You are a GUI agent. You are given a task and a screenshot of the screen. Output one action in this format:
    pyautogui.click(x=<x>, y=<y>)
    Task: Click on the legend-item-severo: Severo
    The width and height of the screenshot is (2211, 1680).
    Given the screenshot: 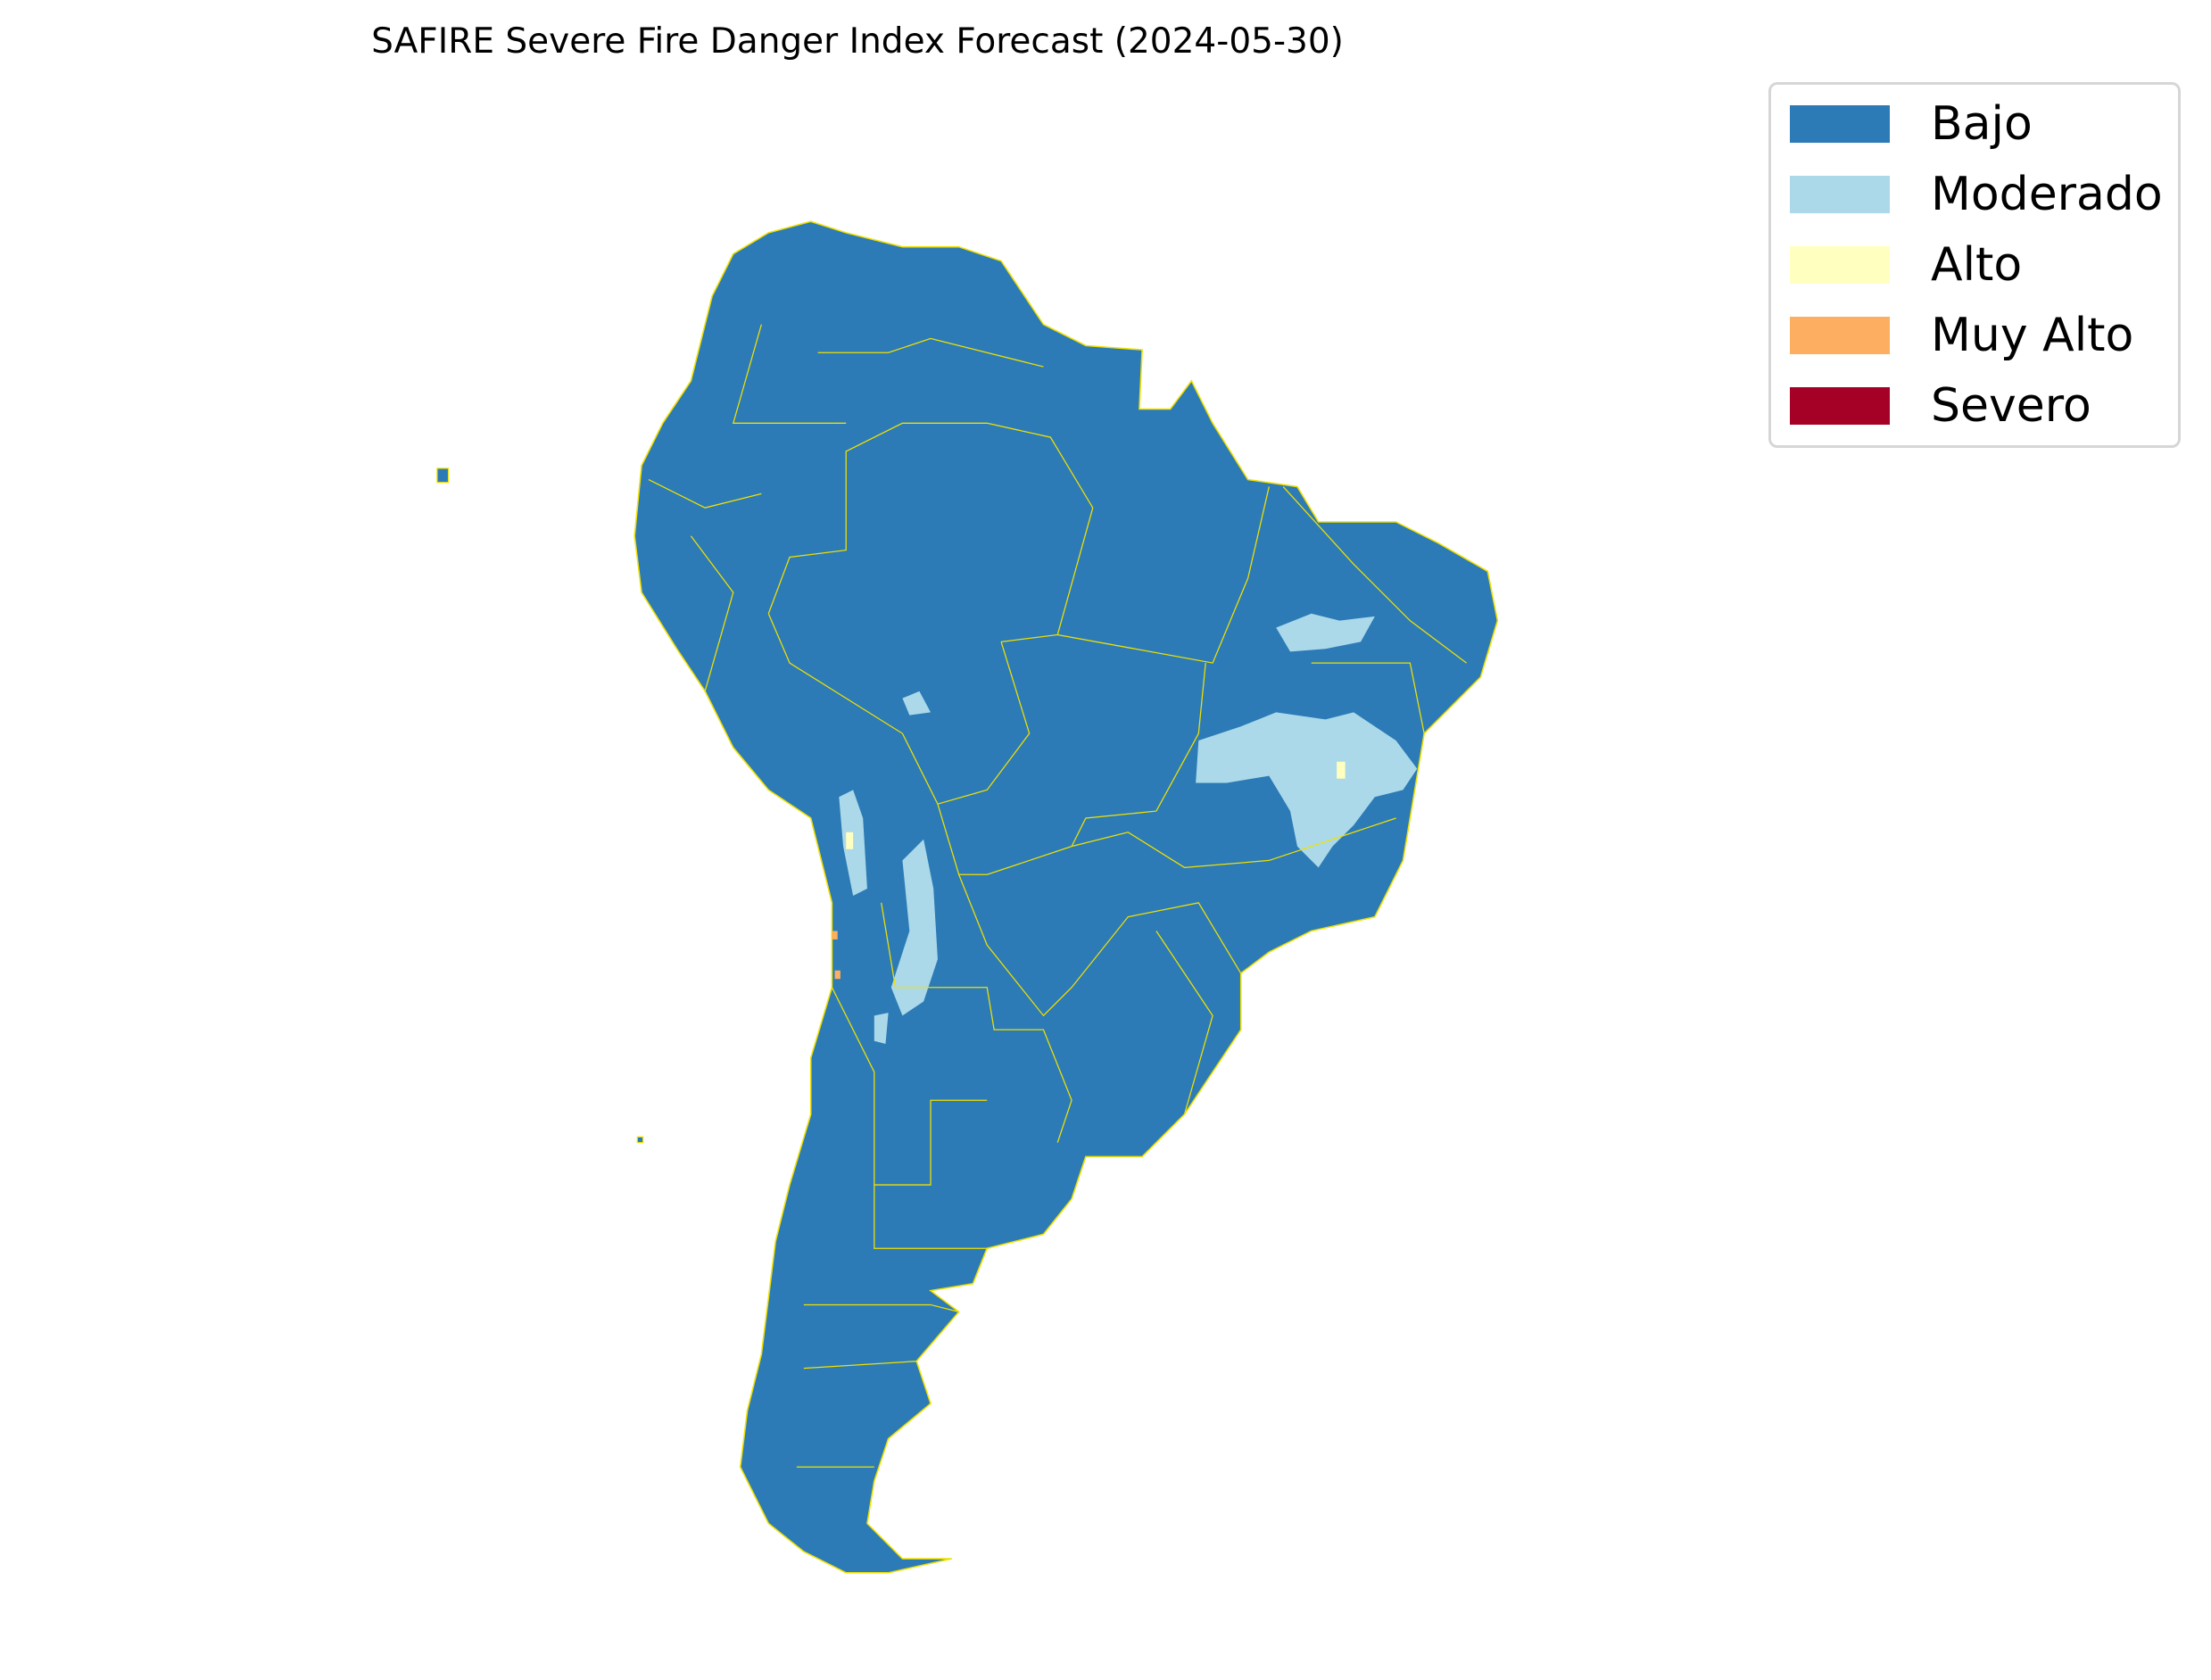 What is the action you would take?
    pyautogui.click(x=1940, y=406)
    